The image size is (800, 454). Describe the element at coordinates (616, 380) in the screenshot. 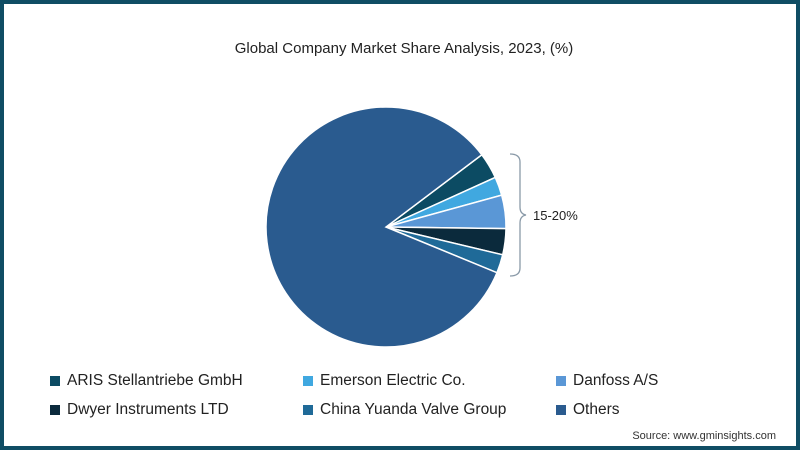

I see `legend-label: Danfoss A/S` at that location.